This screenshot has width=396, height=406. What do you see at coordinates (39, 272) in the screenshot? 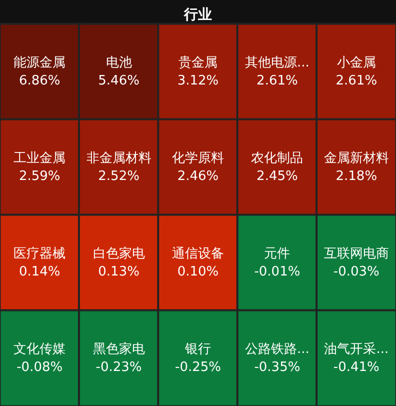
I see `data-label: 0.14%` at bounding box center [39, 272].